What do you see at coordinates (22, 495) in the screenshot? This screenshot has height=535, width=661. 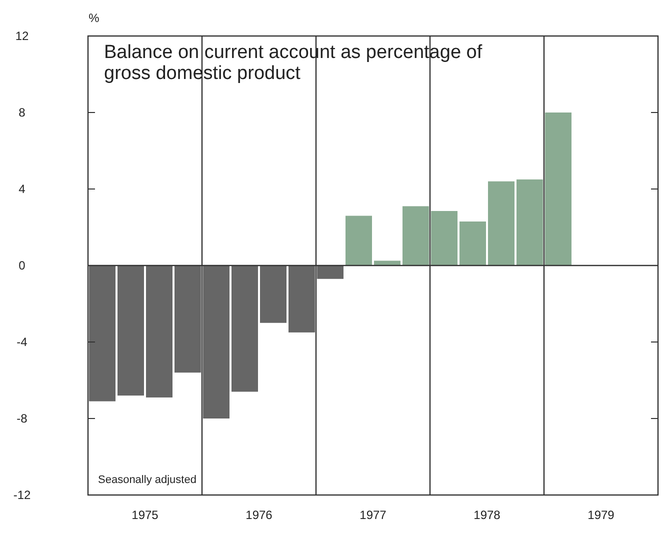 I see `y-tick-label: -12` at bounding box center [22, 495].